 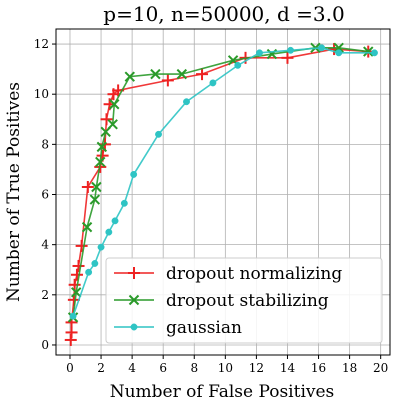 What do you see at coordinates (45, 144) in the screenshot?
I see `y-tick-label: 8` at bounding box center [45, 144].